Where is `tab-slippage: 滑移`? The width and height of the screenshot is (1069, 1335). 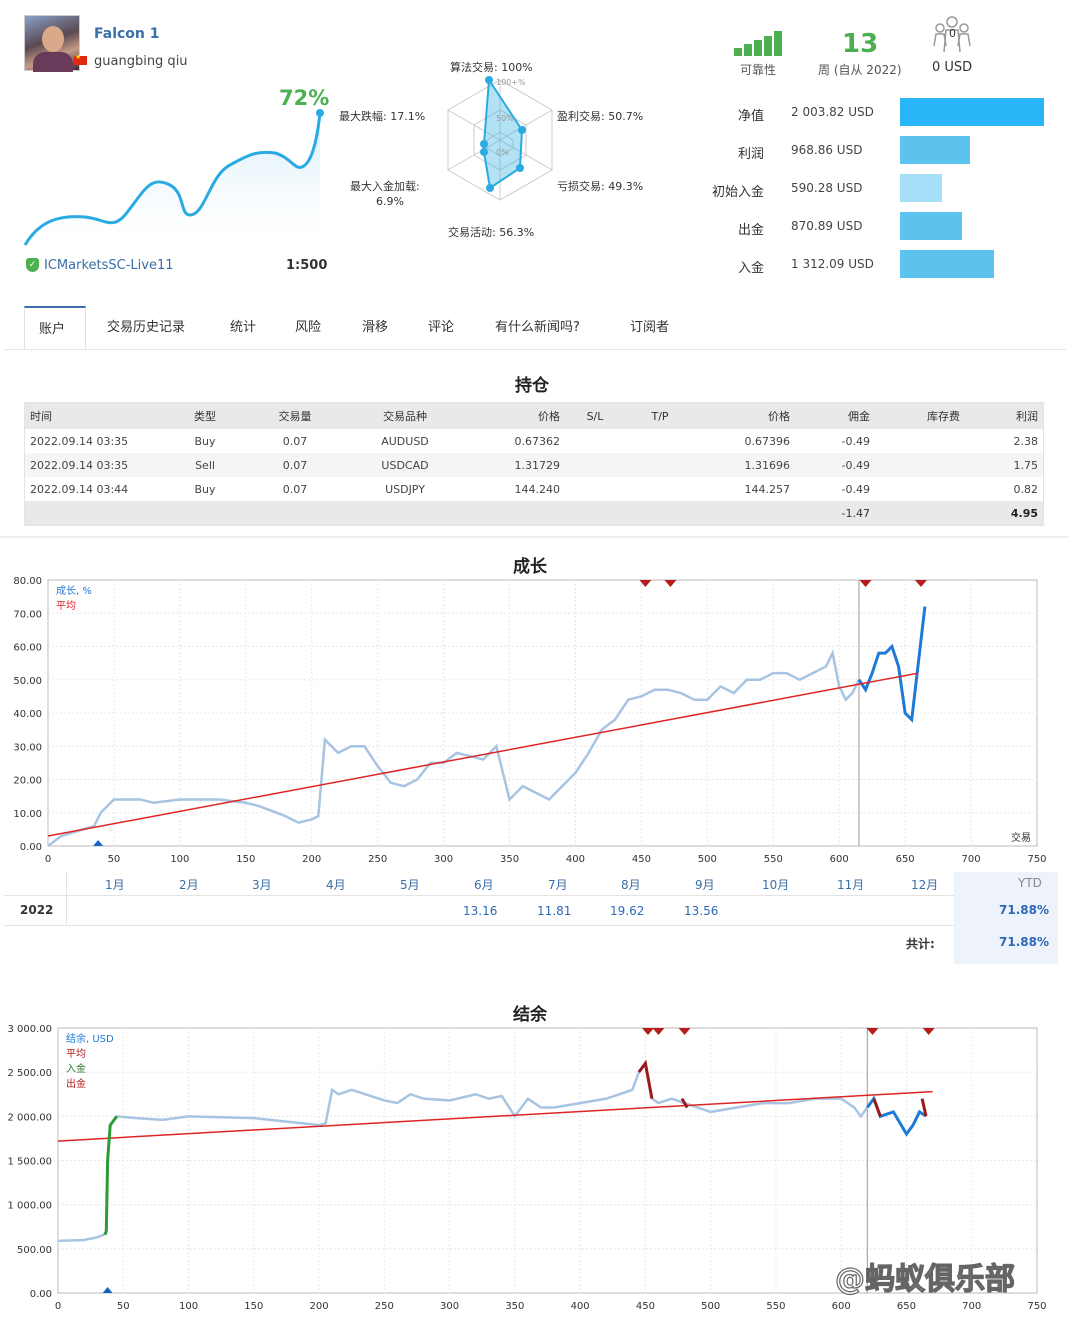
tab-slippage: 滑移 is located at coordinates (375, 327).